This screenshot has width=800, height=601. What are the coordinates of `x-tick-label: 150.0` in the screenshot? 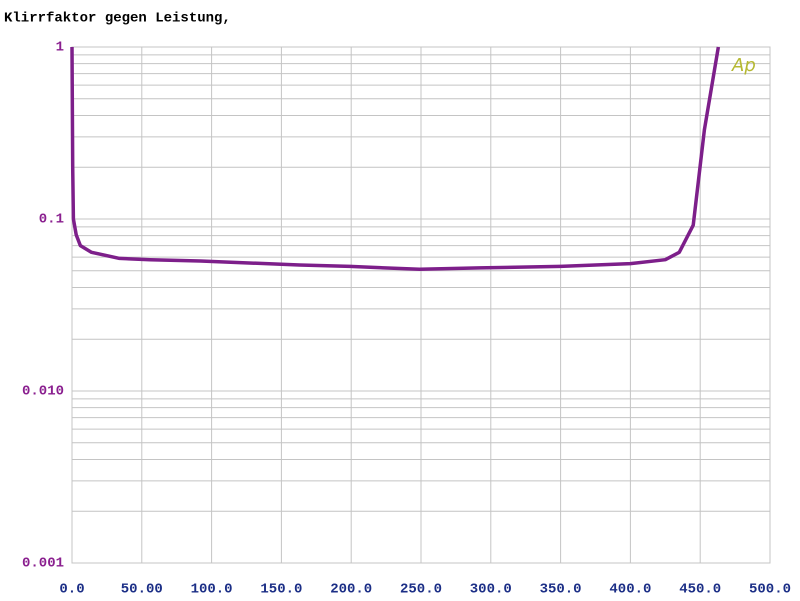 It's located at (281, 590).